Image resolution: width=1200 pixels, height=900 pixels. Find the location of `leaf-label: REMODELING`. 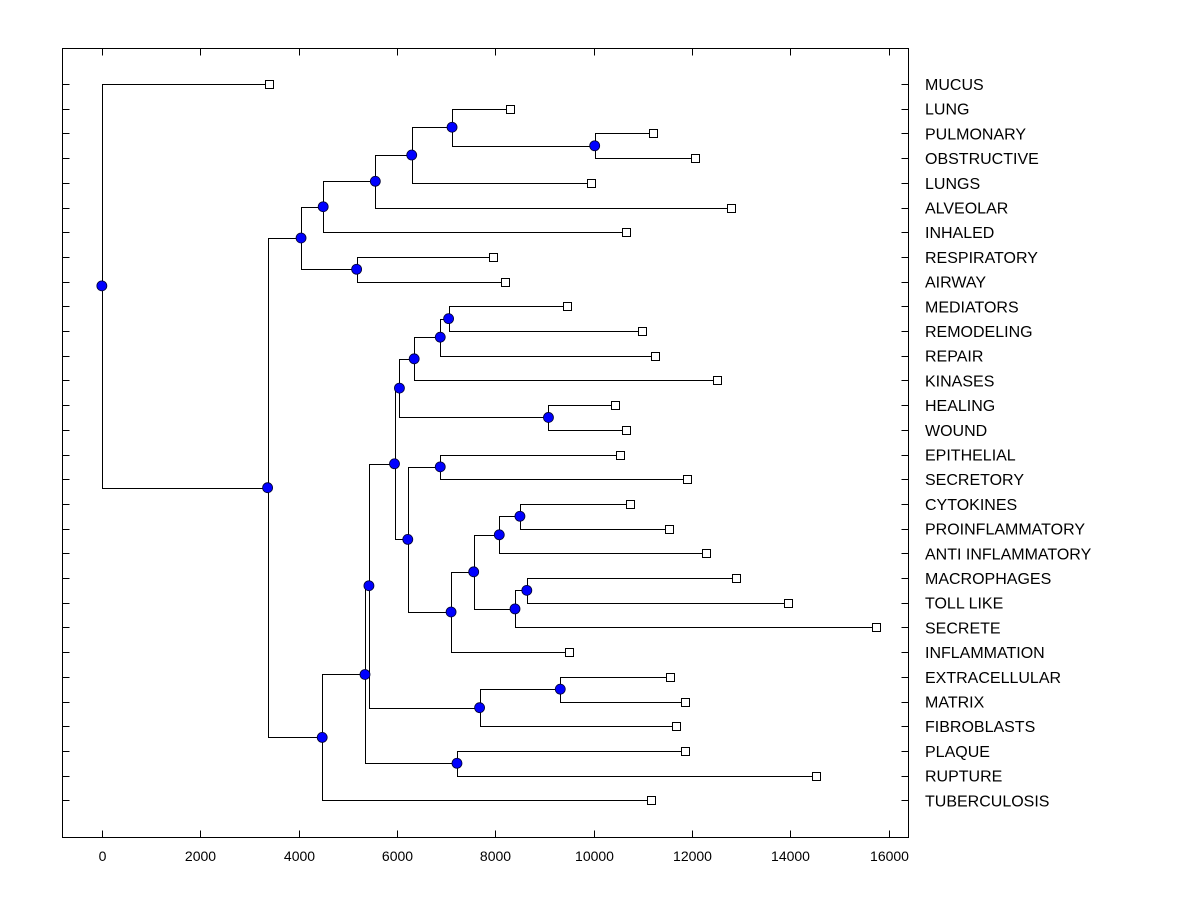

leaf-label: REMODELING is located at coordinates (979, 332).